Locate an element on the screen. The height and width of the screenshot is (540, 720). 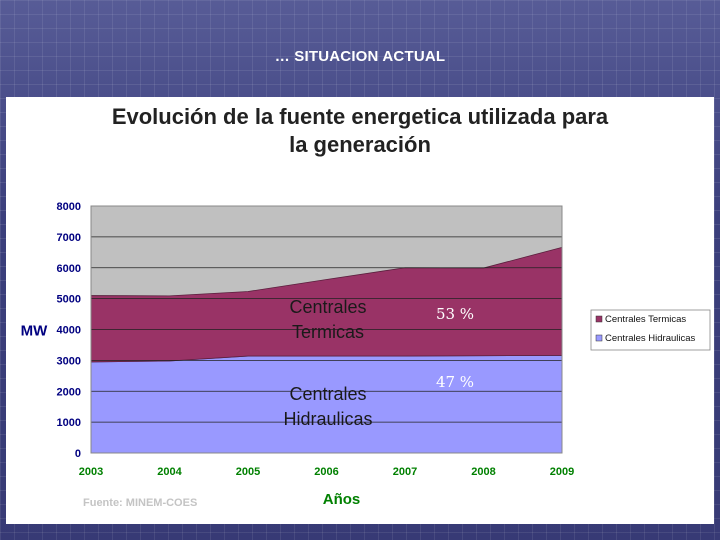
area-hidraulicas is located at coordinates (326, 404).